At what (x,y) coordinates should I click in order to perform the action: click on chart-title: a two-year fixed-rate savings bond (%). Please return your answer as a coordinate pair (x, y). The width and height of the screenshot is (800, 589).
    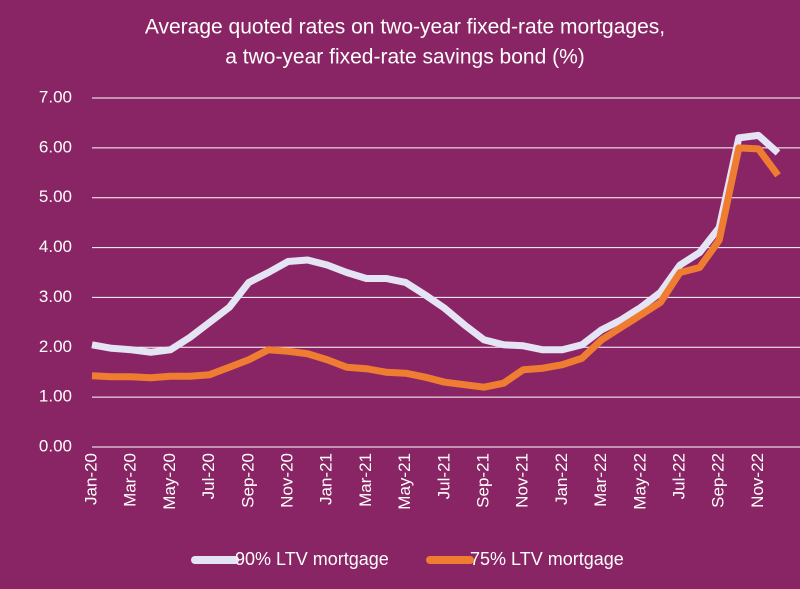
    Looking at the image, I should click on (405, 57).